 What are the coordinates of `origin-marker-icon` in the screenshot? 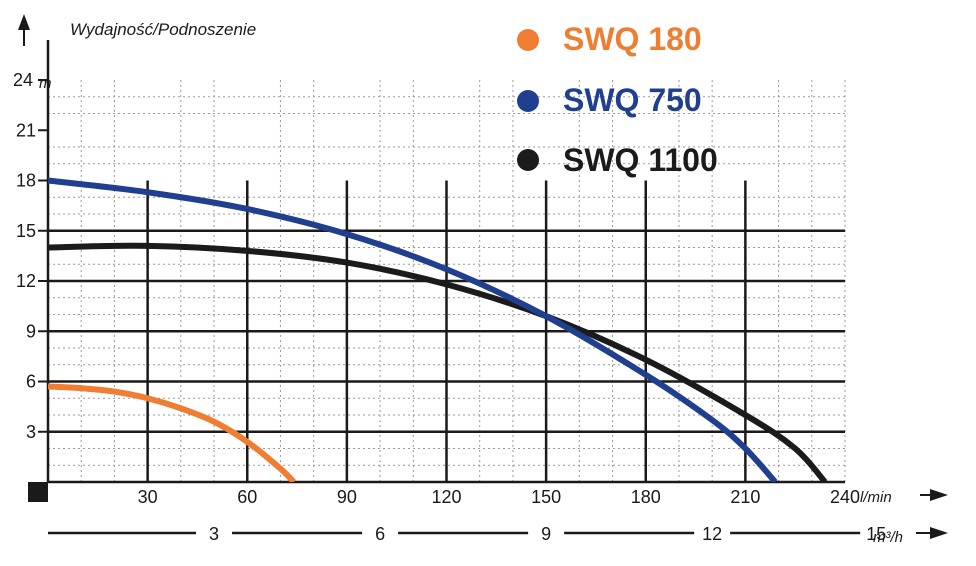 It's located at (38, 492).